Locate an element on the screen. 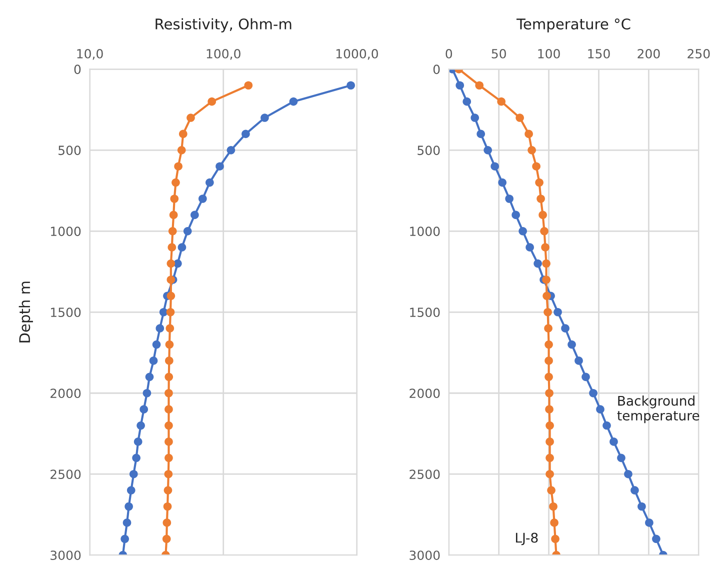 The image size is (724, 567). x-tick-label: 150 is located at coordinates (599, 53).